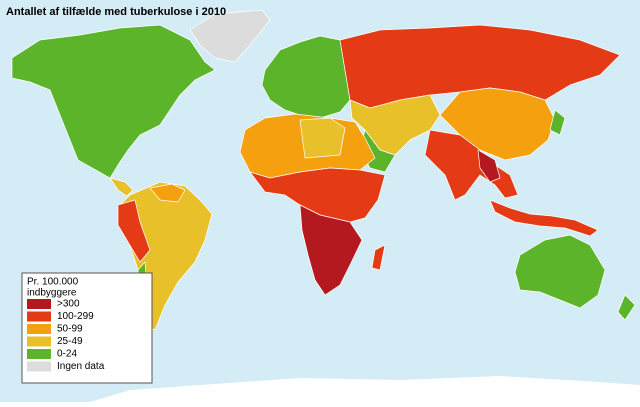  I want to click on southern-africa, so click(331, 250).